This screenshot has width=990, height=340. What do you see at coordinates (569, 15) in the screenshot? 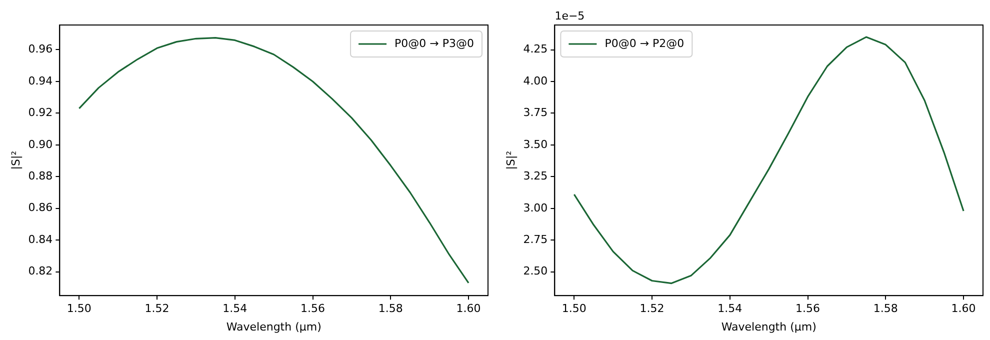
I see `text: 1e−5` at bounding box center [569, 15].